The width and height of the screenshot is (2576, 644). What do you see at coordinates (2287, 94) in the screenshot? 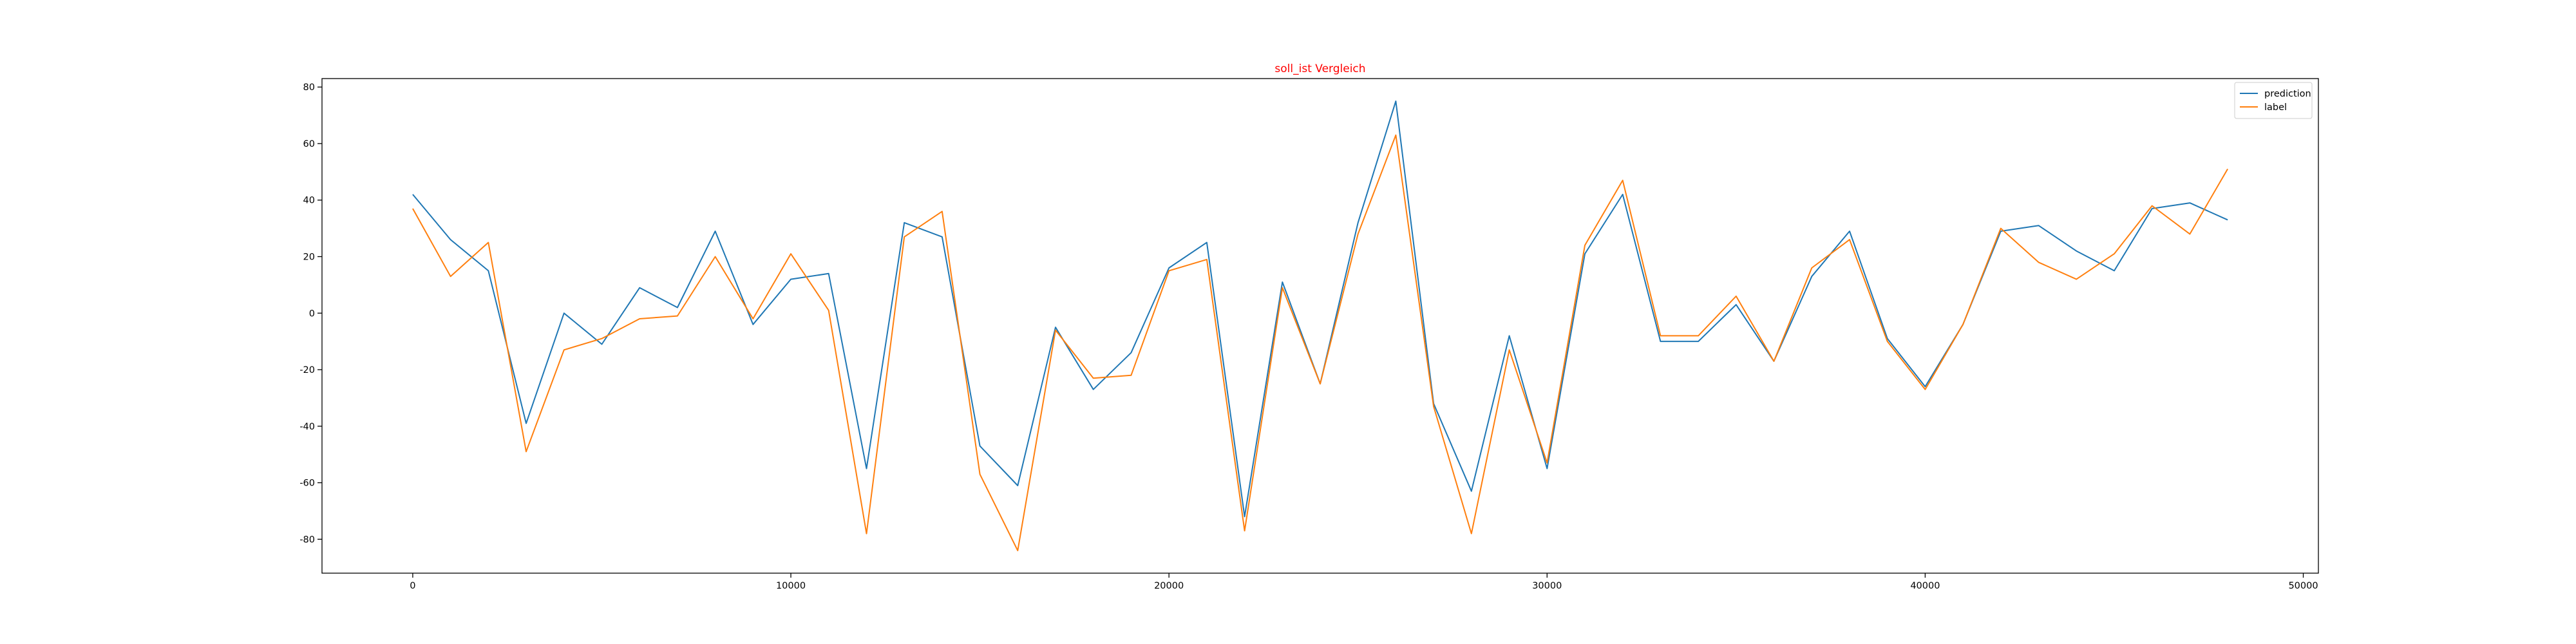
I see `legend-label-prediction: prediction` at bounding box center [2287, 94].